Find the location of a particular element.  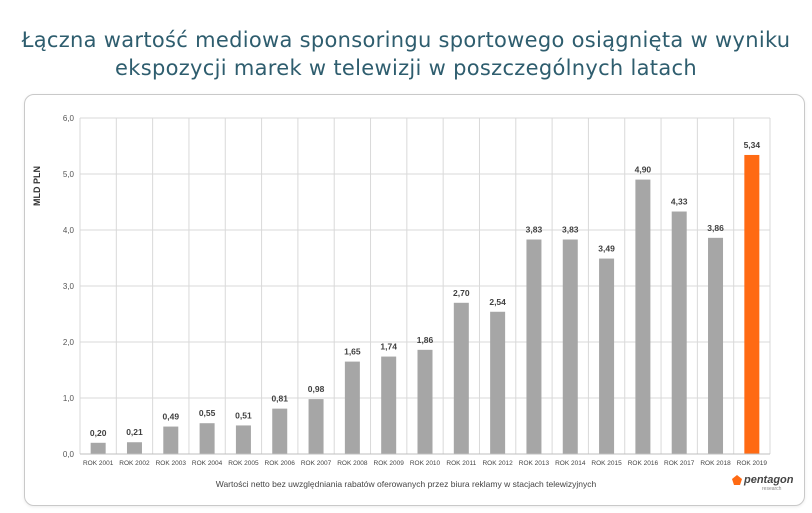

pentagon-logo-icon is located at coordinates (737, 480).